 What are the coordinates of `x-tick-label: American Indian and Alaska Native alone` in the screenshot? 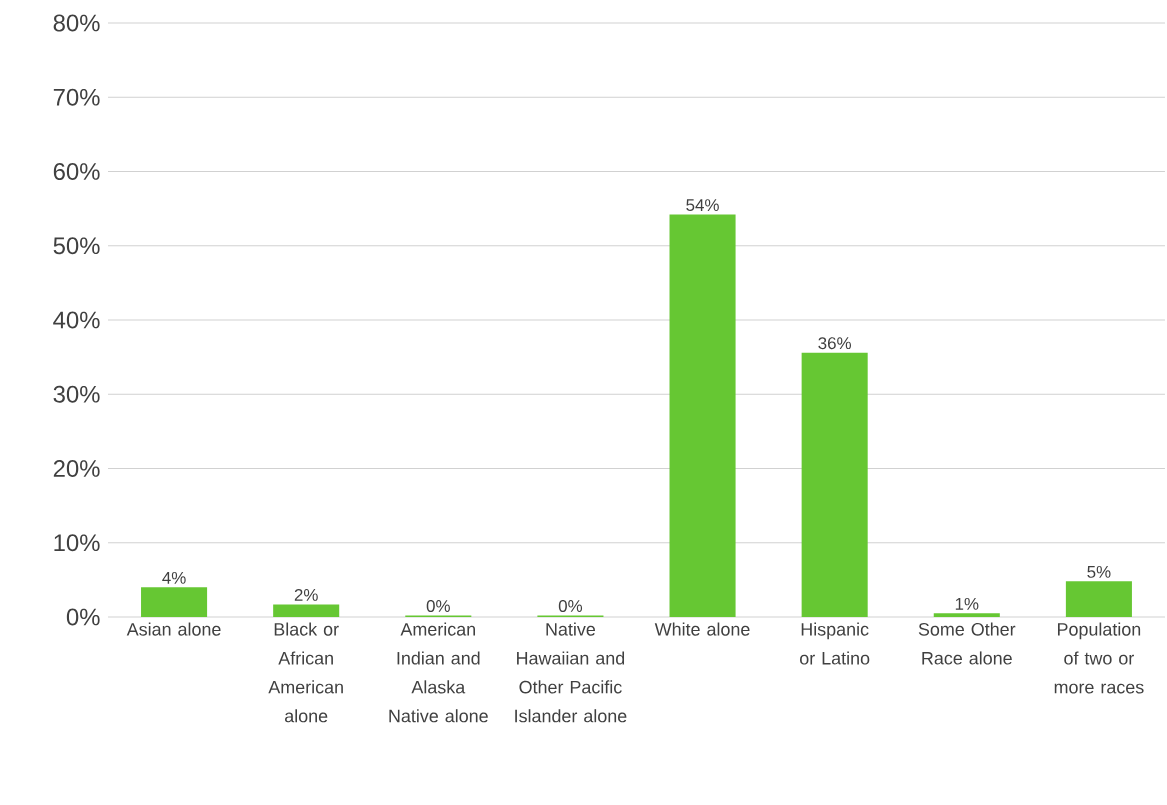 It's located at (438, 672).